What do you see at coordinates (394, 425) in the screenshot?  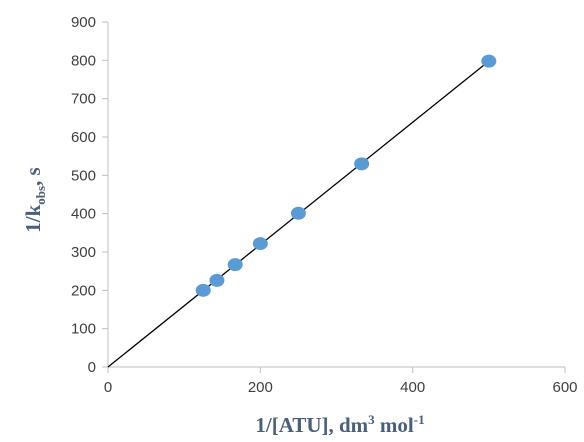 I see `x-axis-title-mid: mol` at bounding box center [394, 425].